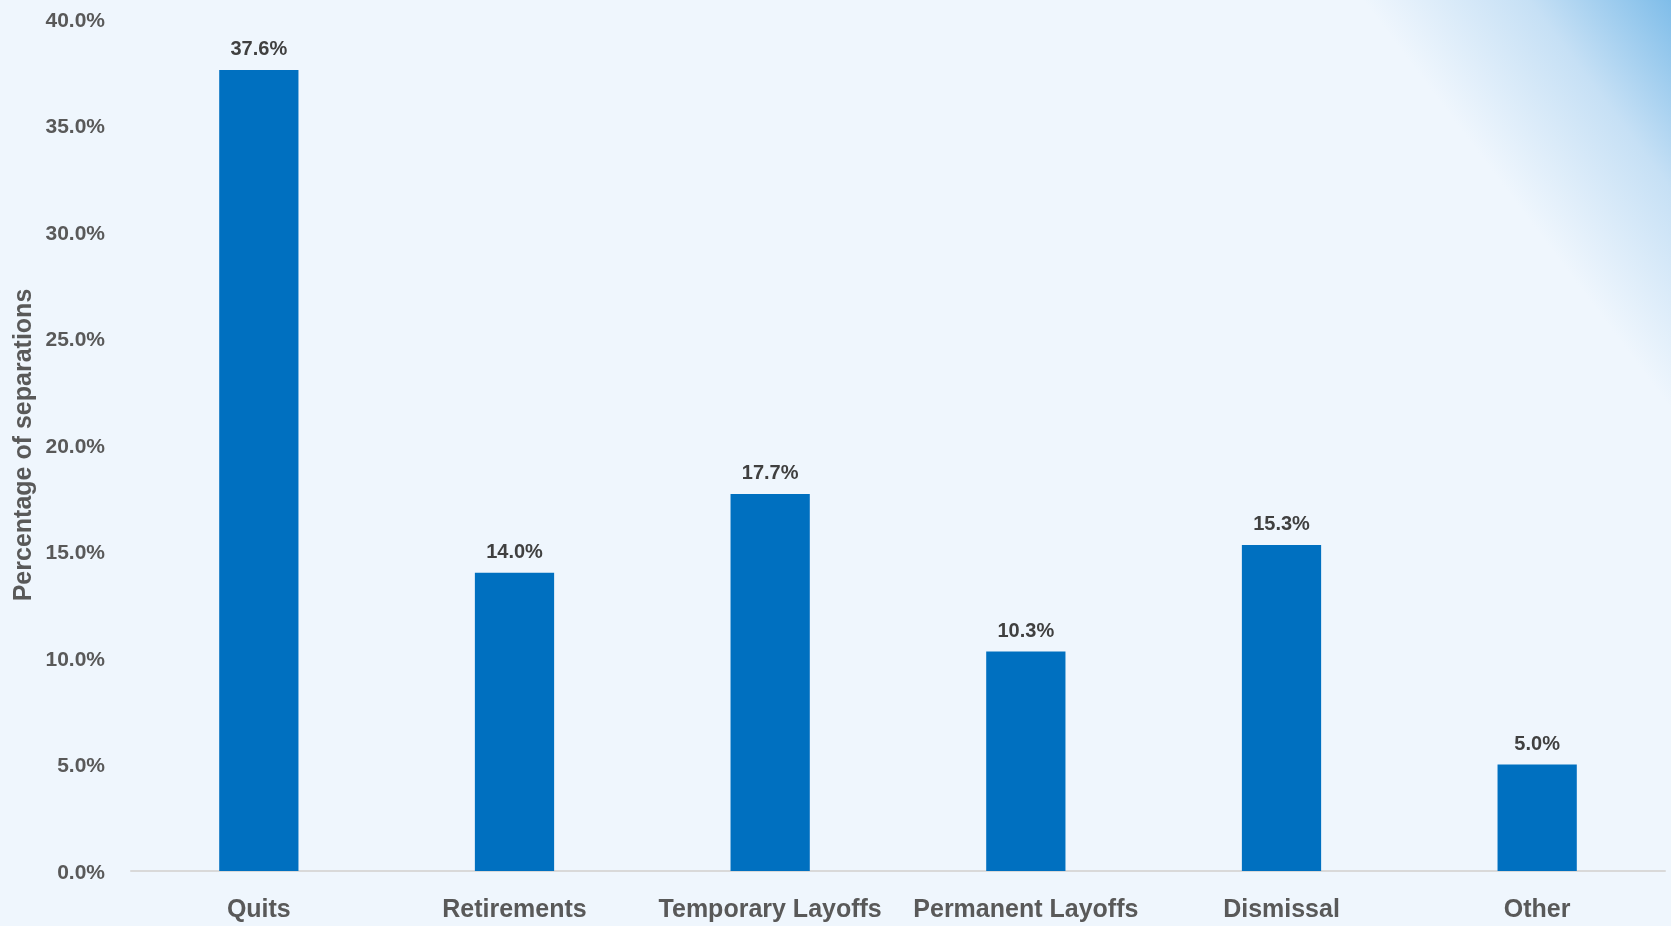 Image resolution: width=1671 pixels, height=926 pixels. I want to click on data-label: 14.0%, so click(515, 550).